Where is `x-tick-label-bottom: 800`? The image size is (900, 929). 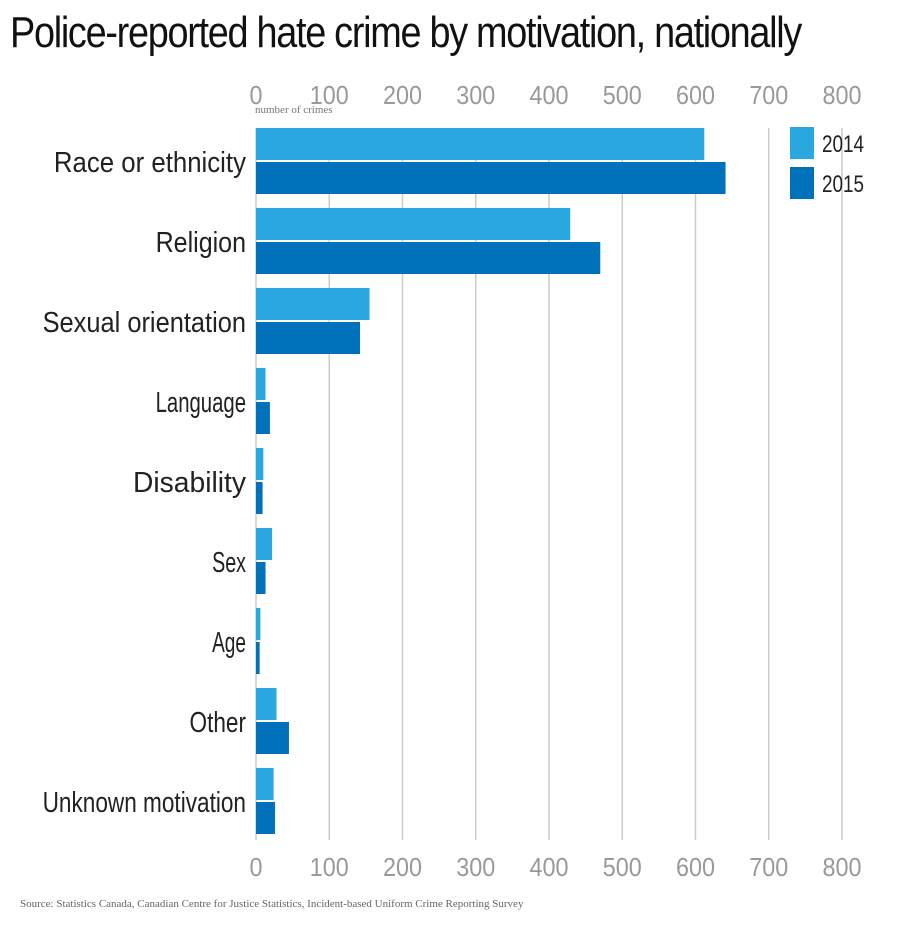 x-tick-label-bottom: 800 is located at coordinates (842, 867).